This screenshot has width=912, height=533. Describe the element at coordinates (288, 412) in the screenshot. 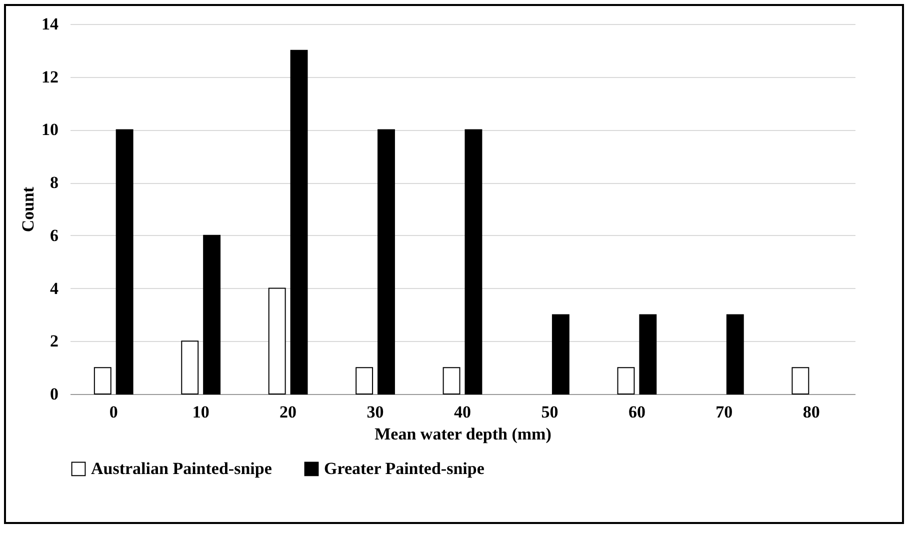

I see `x-tick-label: 20` at that location.